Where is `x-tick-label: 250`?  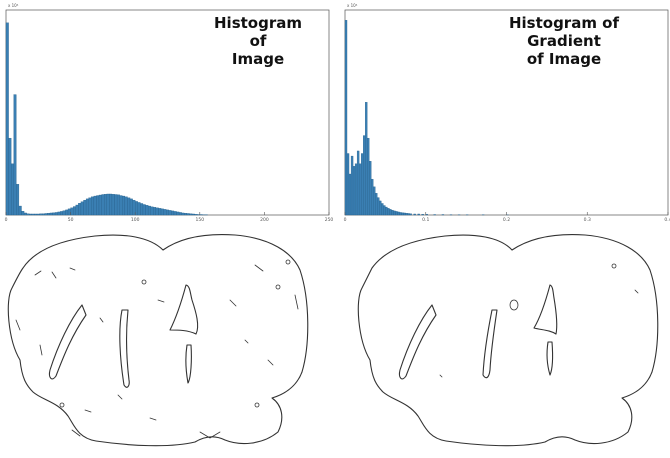 x-tick-label: 250 is located at coordinates (329, 220).